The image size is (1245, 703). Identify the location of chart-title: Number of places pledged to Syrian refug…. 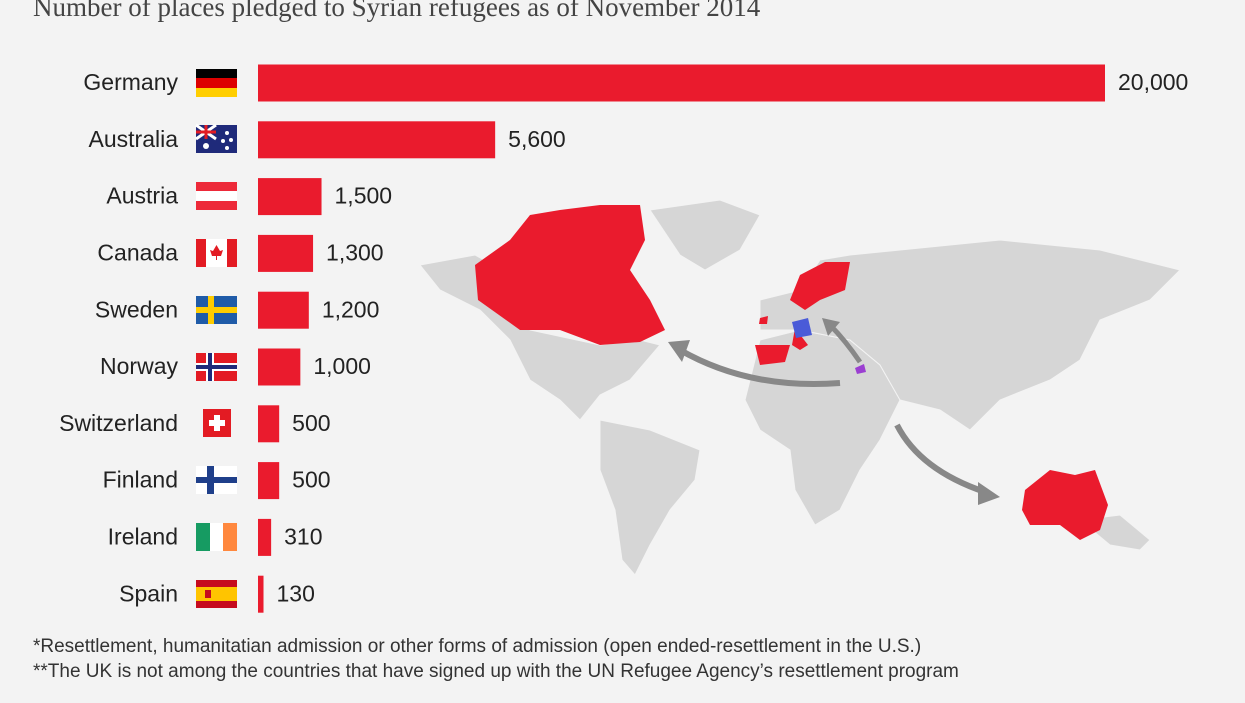
(397, 11).